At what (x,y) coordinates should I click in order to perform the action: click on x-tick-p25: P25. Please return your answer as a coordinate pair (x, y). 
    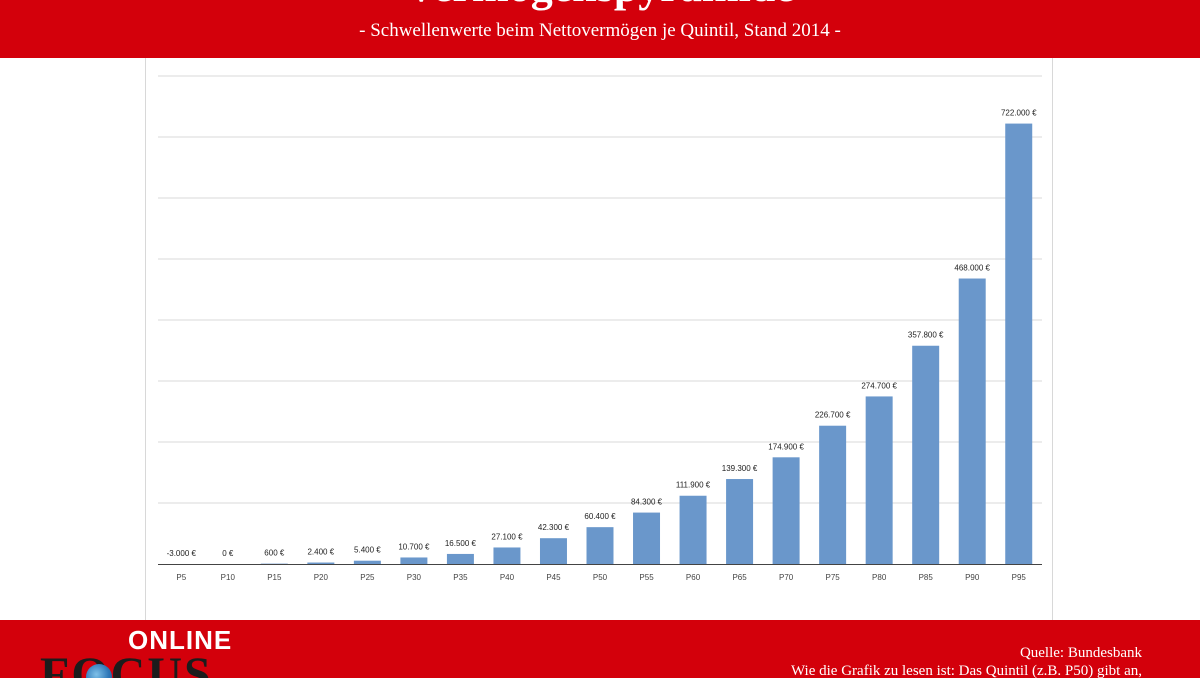
    Looking at the image, I should click on (367, 577).